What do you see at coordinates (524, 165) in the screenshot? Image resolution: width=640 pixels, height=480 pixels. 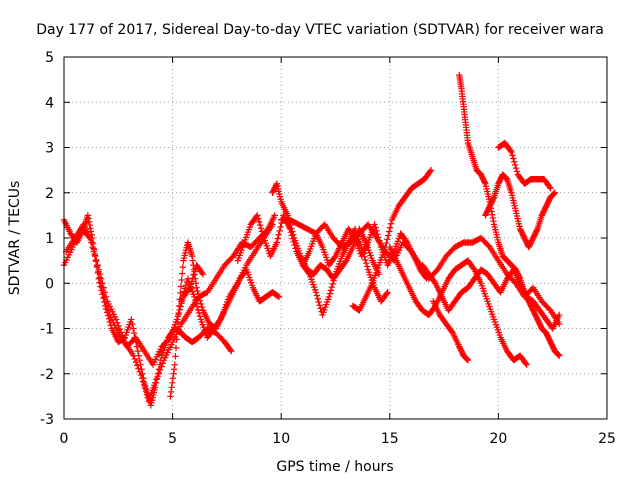 I see `series-arc16` at bounding box center [524, 165].